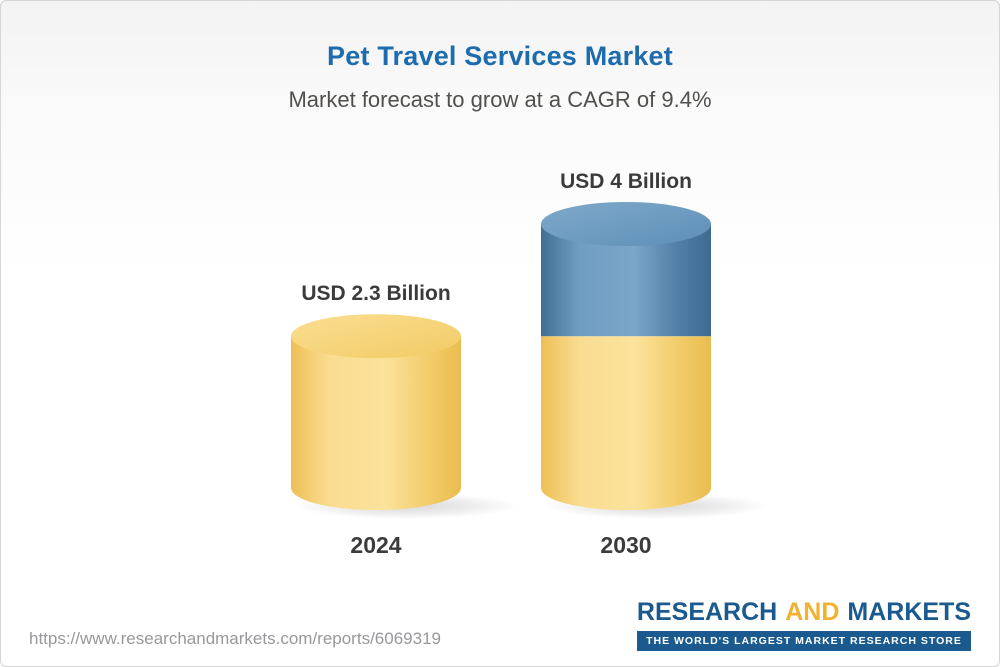 The height and width of the screenshot is (667, 1000). What do you see at coordinates (812, 612) in the screenshot?
I see `logo-word-and: AND` at bounding box center [812, 612].